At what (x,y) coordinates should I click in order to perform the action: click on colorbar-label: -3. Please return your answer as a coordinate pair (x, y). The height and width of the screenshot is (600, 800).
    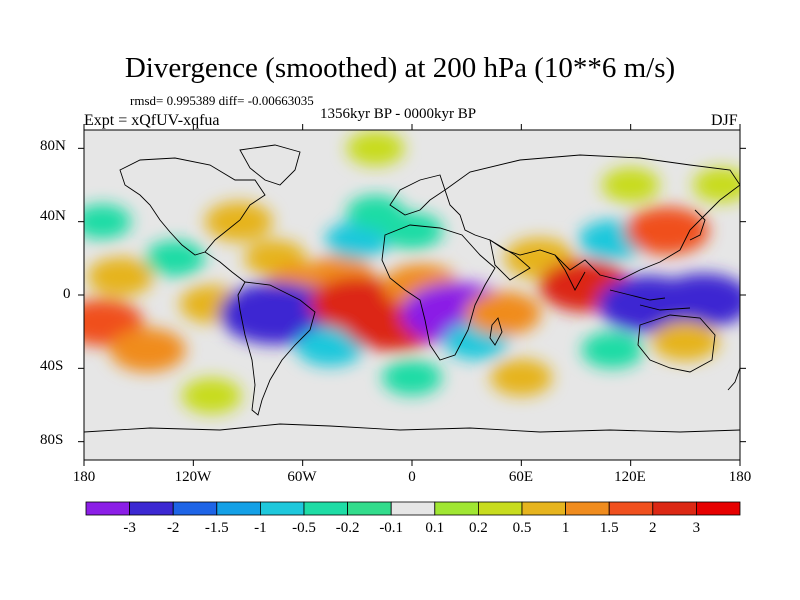
    Looking at the image, I should click on (129, 528).